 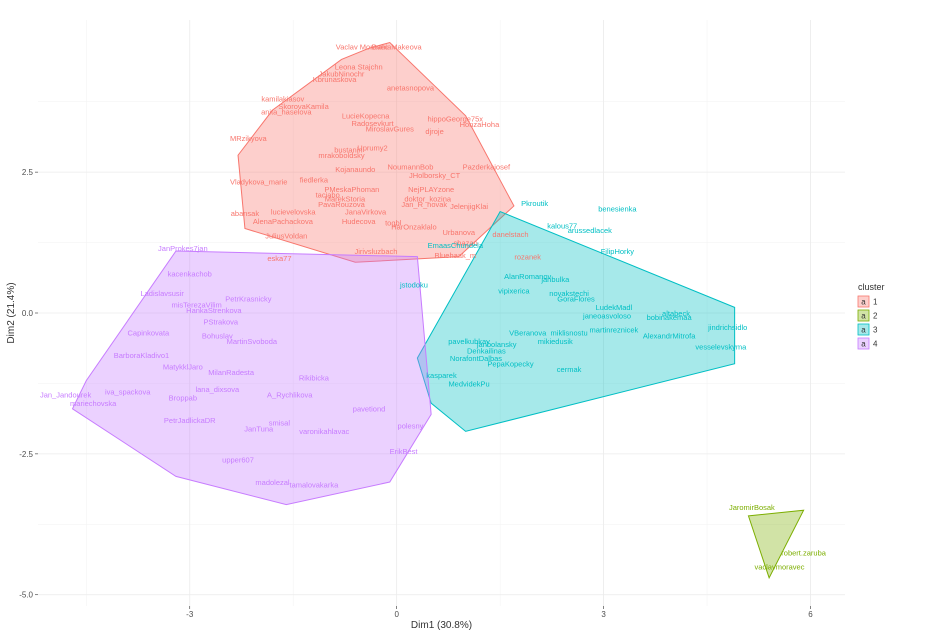 I want to click on x-axis-title: Dim1 (30.8%), so click(x=441, y=625).